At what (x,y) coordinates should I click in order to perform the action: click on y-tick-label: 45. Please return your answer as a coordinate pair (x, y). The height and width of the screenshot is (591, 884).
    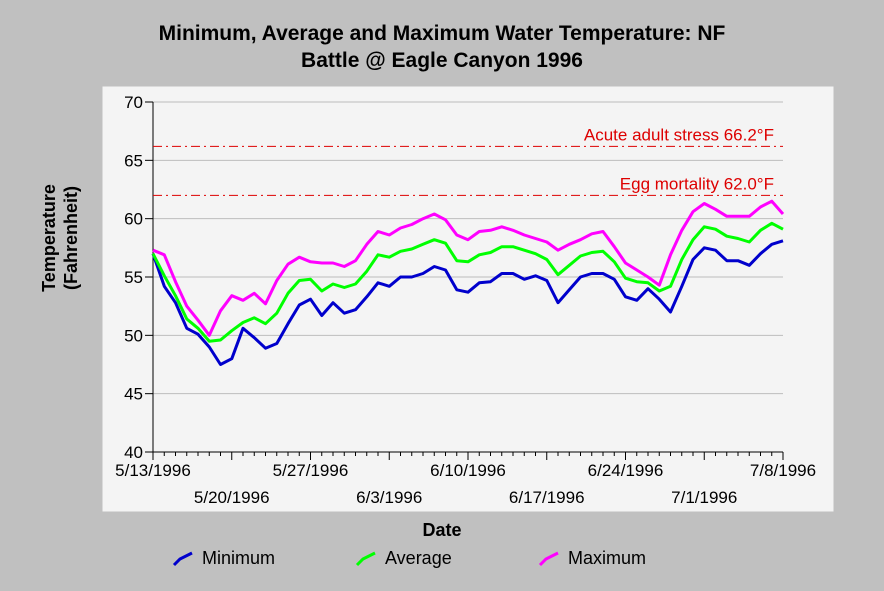
    Looking at the image, I should click on (133, 394).